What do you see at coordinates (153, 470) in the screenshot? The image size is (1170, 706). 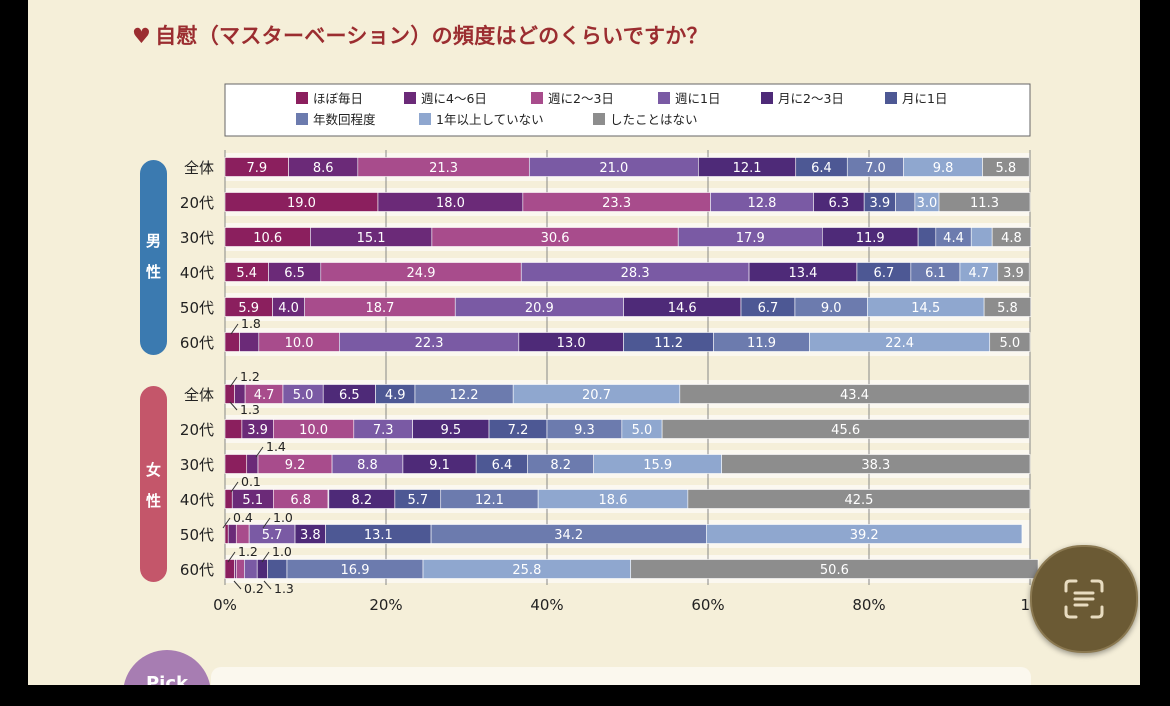 I see `group-label: 女` at bounding box center [153, 470].